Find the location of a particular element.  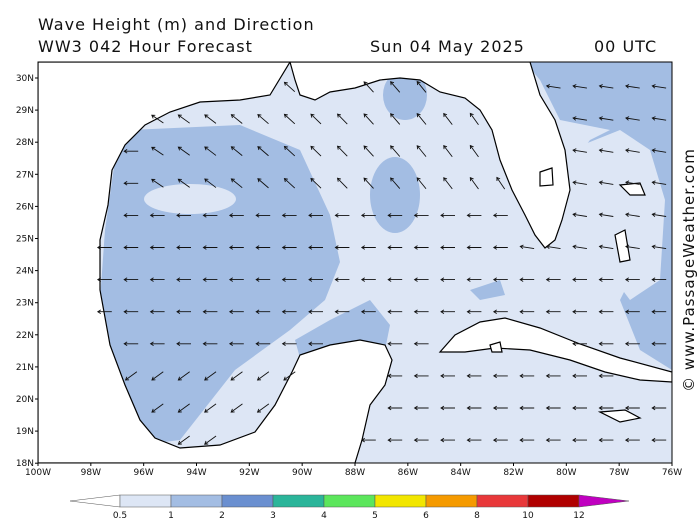

lon-label: 88W is located at coordinates (355, 473).